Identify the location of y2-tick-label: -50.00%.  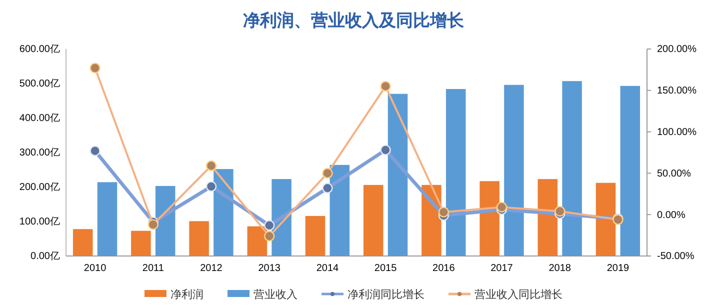
(675, 256).